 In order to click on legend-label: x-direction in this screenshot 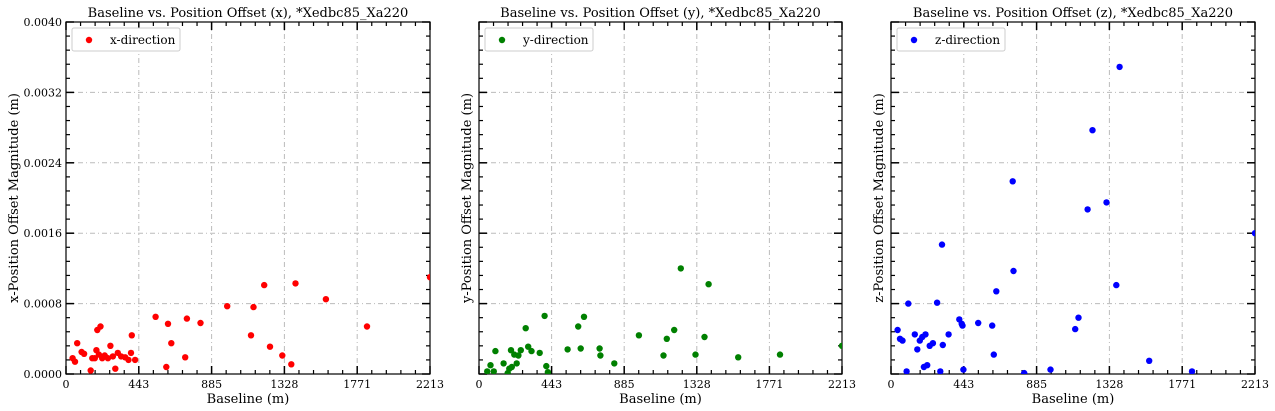, I will do `click(143, 40)`.